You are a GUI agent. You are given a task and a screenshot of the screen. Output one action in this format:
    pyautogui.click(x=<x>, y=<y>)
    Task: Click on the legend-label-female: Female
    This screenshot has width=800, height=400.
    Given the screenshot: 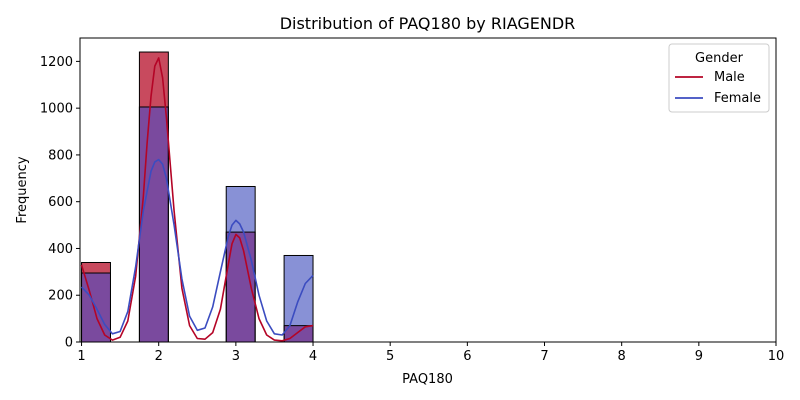 What is the action you would take?
    pyautogui.click(x=737, y=98)
    